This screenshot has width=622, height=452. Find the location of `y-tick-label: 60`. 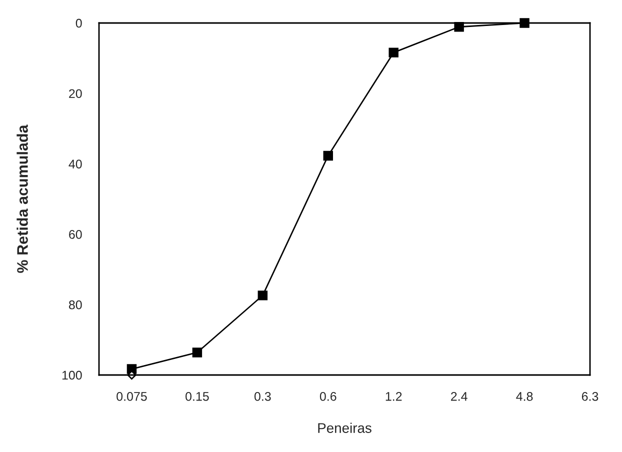

y-tick-label: 60 is located at coordinates (75, 234).